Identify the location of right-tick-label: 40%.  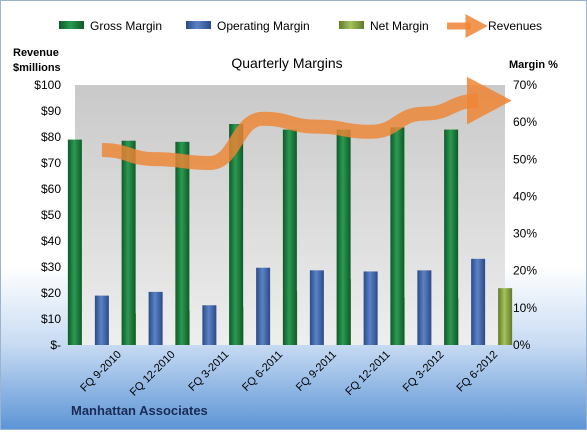
(525, 196).